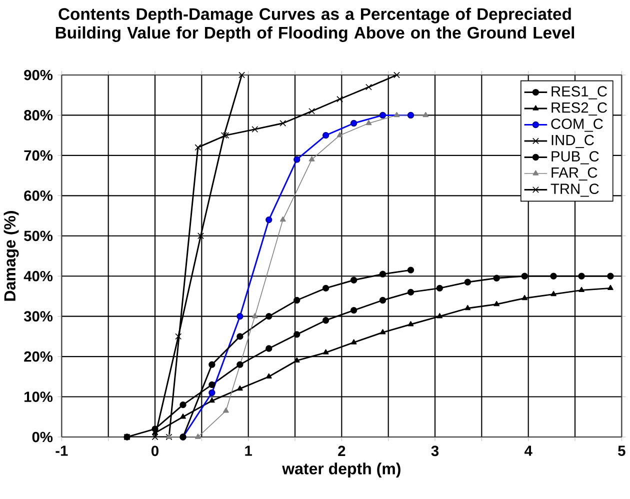 The image size is (630, 499). I want to click on legend-label: RES1_C, so click(579, 93).